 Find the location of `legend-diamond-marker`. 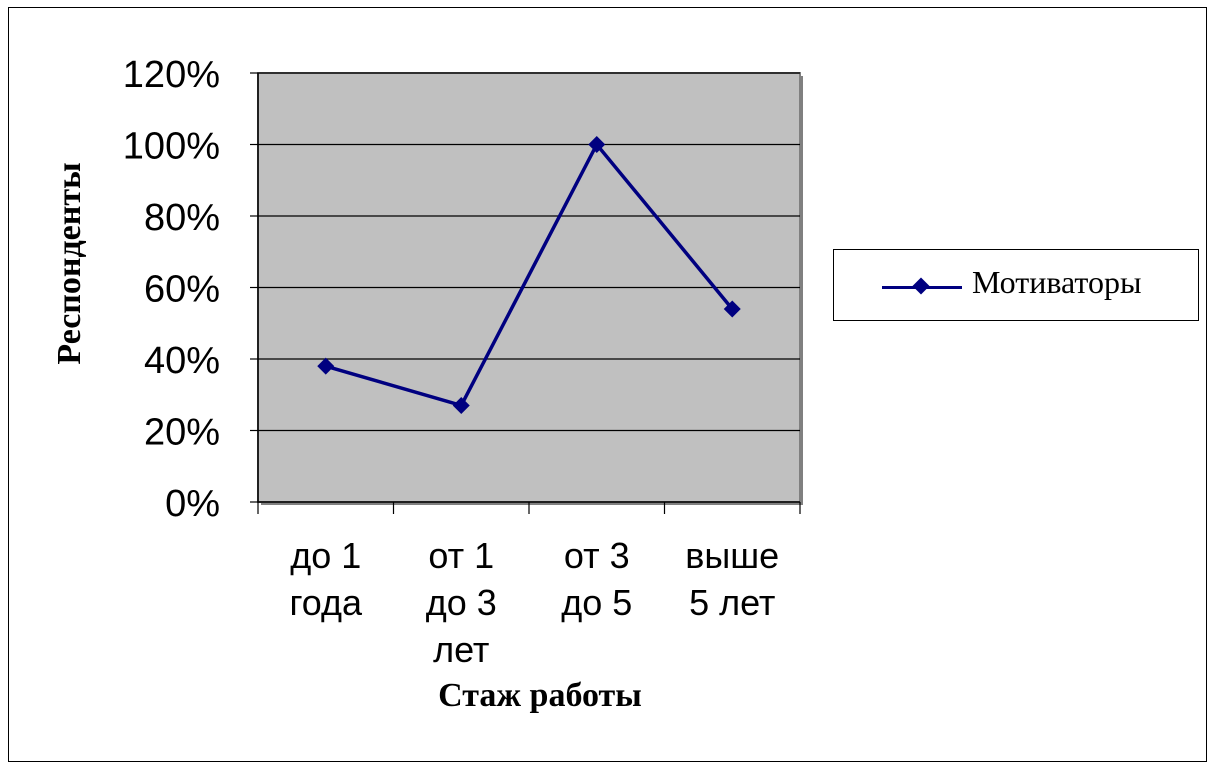

legend-diamond-marker is located at coordinates (921, 286).